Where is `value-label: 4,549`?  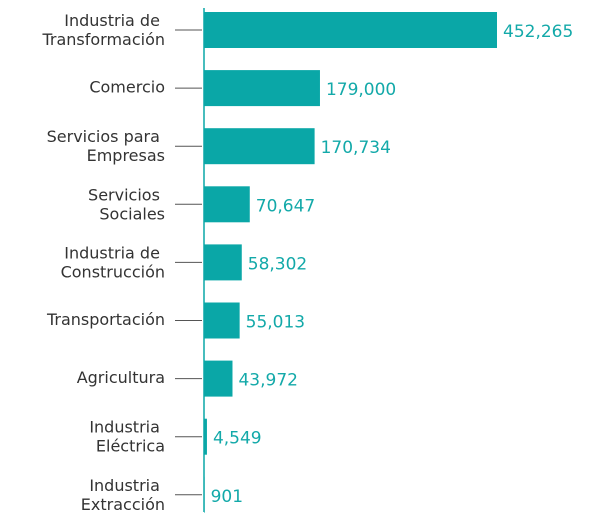 value-label: 4,549 is located at coordinates (237, 439).